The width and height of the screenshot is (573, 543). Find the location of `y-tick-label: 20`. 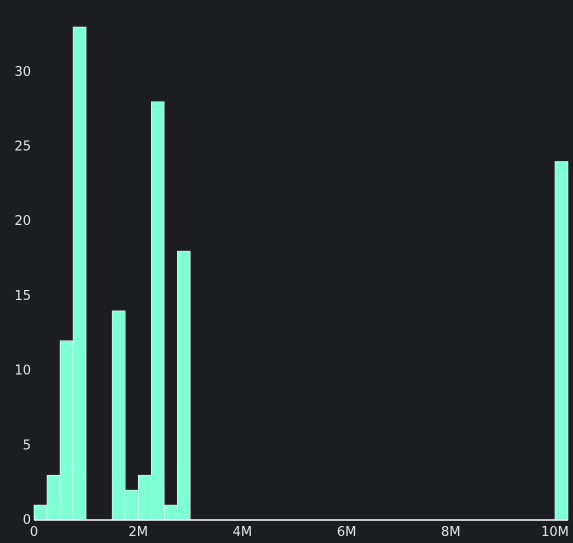

y-tick-label: 20 is located at coordinates (22, 221).